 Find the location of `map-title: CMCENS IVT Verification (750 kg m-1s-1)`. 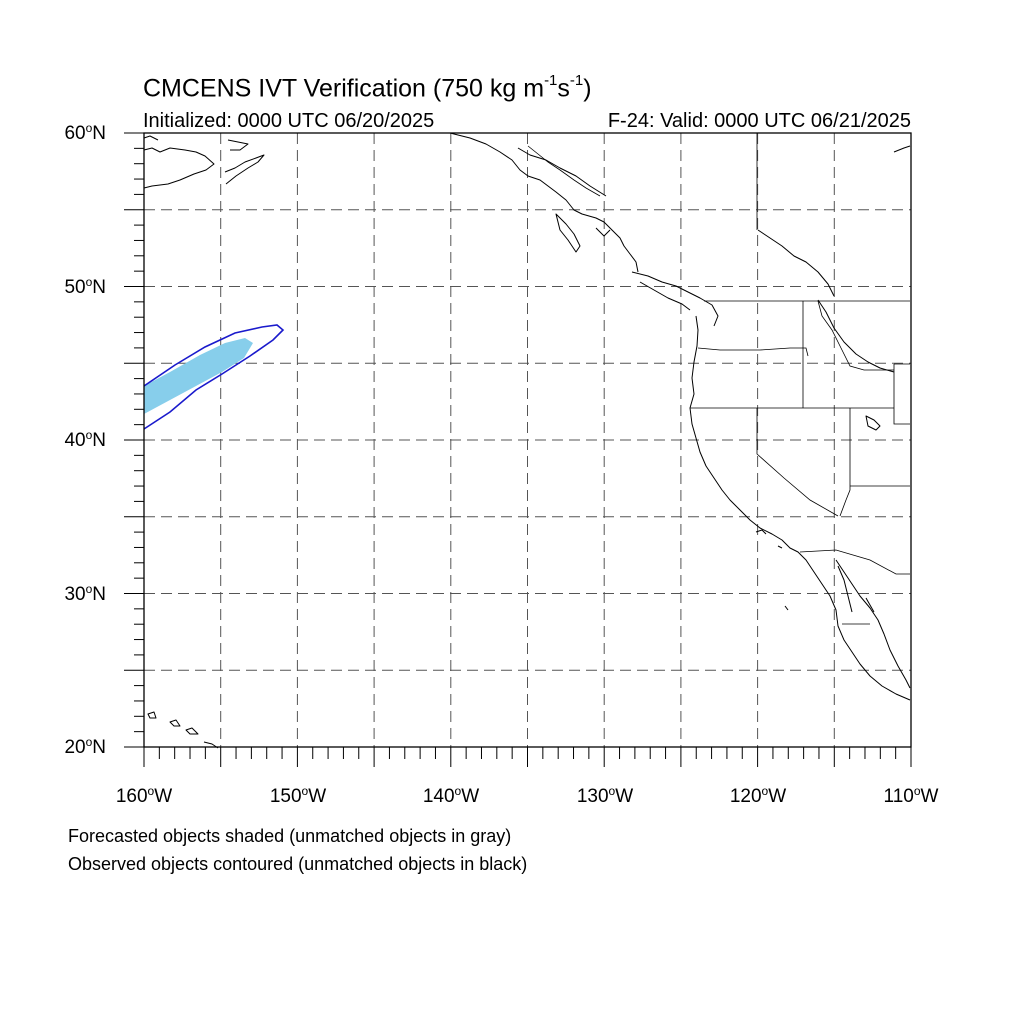

map-title: CMCENS IVT Verification (750 kg m-1s-1) is located at coordinates (367, 87).